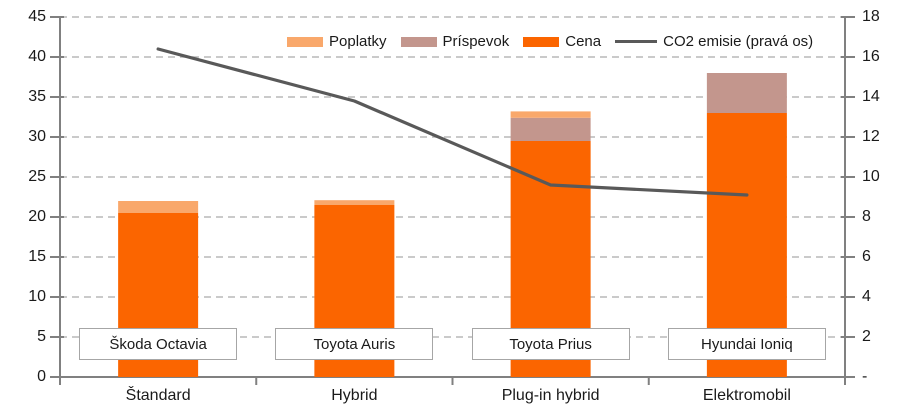 The height and width of the screenshot is (410, 900). Describe the element at coordinates (871, 176) in the screenshot. I see `right-axis-tick-label: 10` at that location.